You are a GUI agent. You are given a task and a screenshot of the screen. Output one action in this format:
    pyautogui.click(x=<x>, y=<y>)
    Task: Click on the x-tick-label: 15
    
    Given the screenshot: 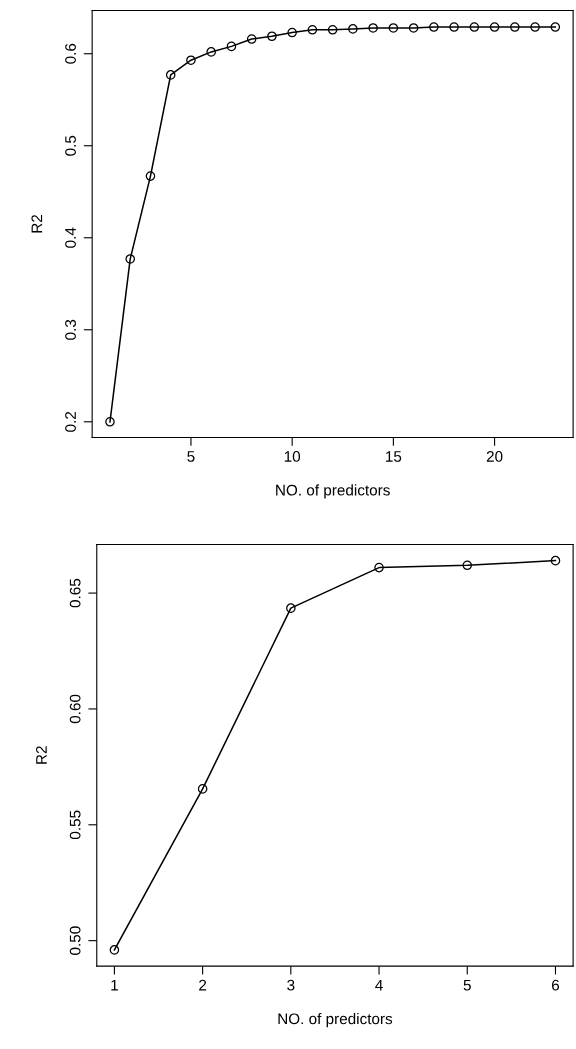 What is the action you would take?
    pyautogui.click(x=394, y=456)
    